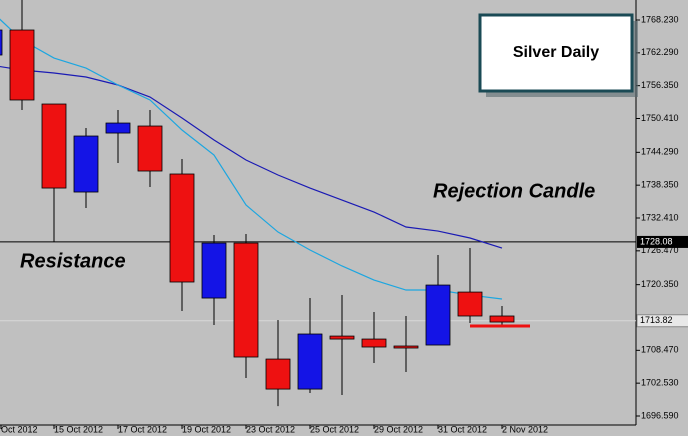  What do you see at coordinates (19, 429) in the screenshot?
I see `x-tick-label: Oct 2012` at bounding box center [19, 429].